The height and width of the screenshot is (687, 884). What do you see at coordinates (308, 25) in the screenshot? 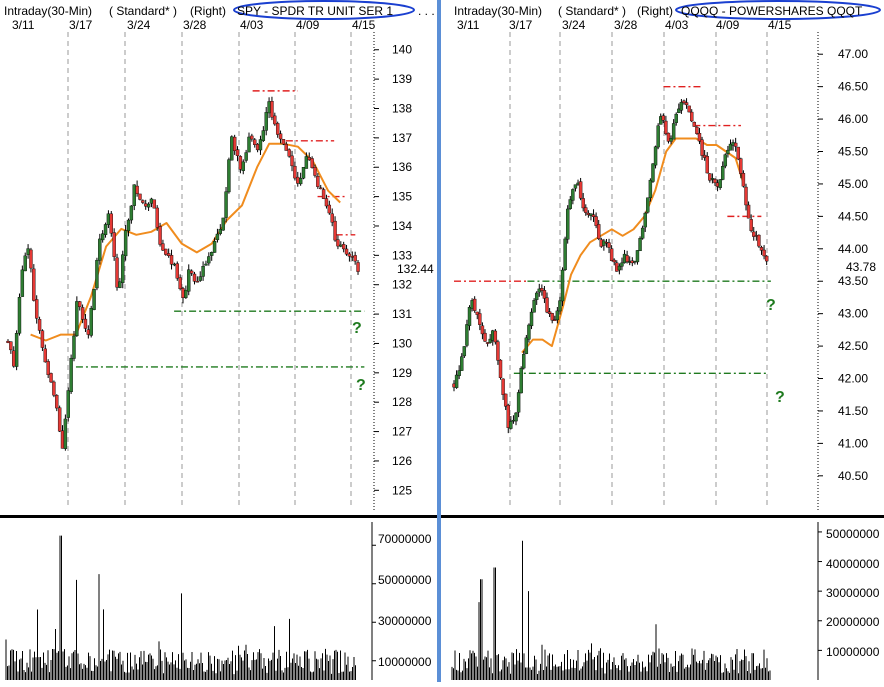
I see `spy-date-label: 4/09` at bounding box center [308, 25].